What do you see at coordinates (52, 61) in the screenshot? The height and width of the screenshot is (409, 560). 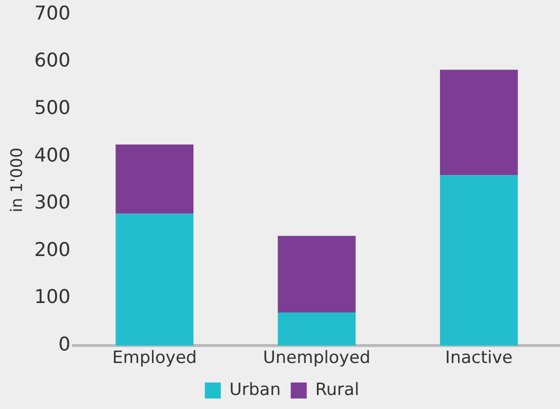 I see `y-tick-label: 600` at bounding box center [52, 61].